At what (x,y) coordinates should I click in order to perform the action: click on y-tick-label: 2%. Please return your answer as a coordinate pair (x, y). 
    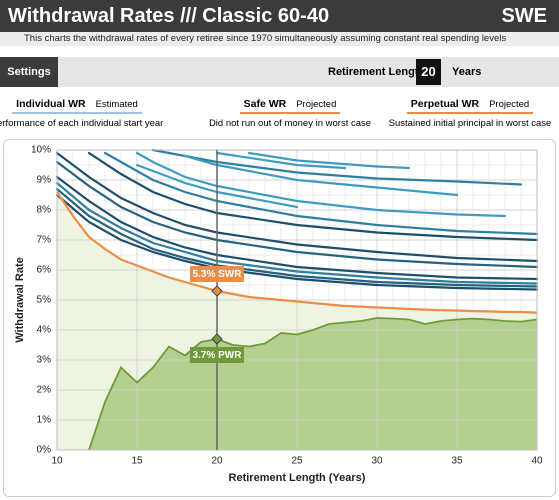
    Looking at the image, I should click on (44, 390).